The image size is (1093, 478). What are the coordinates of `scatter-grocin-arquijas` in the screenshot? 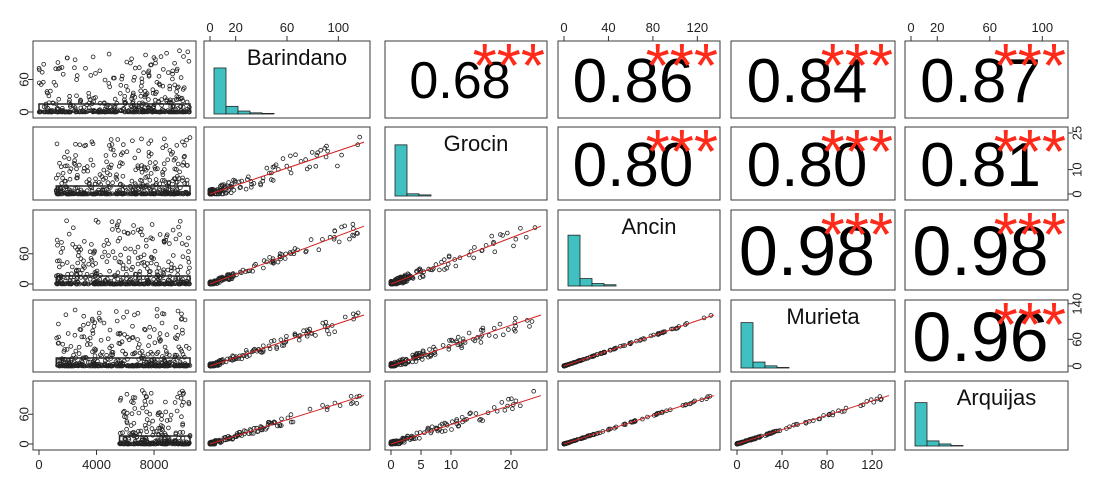 It's located at (465, 417).